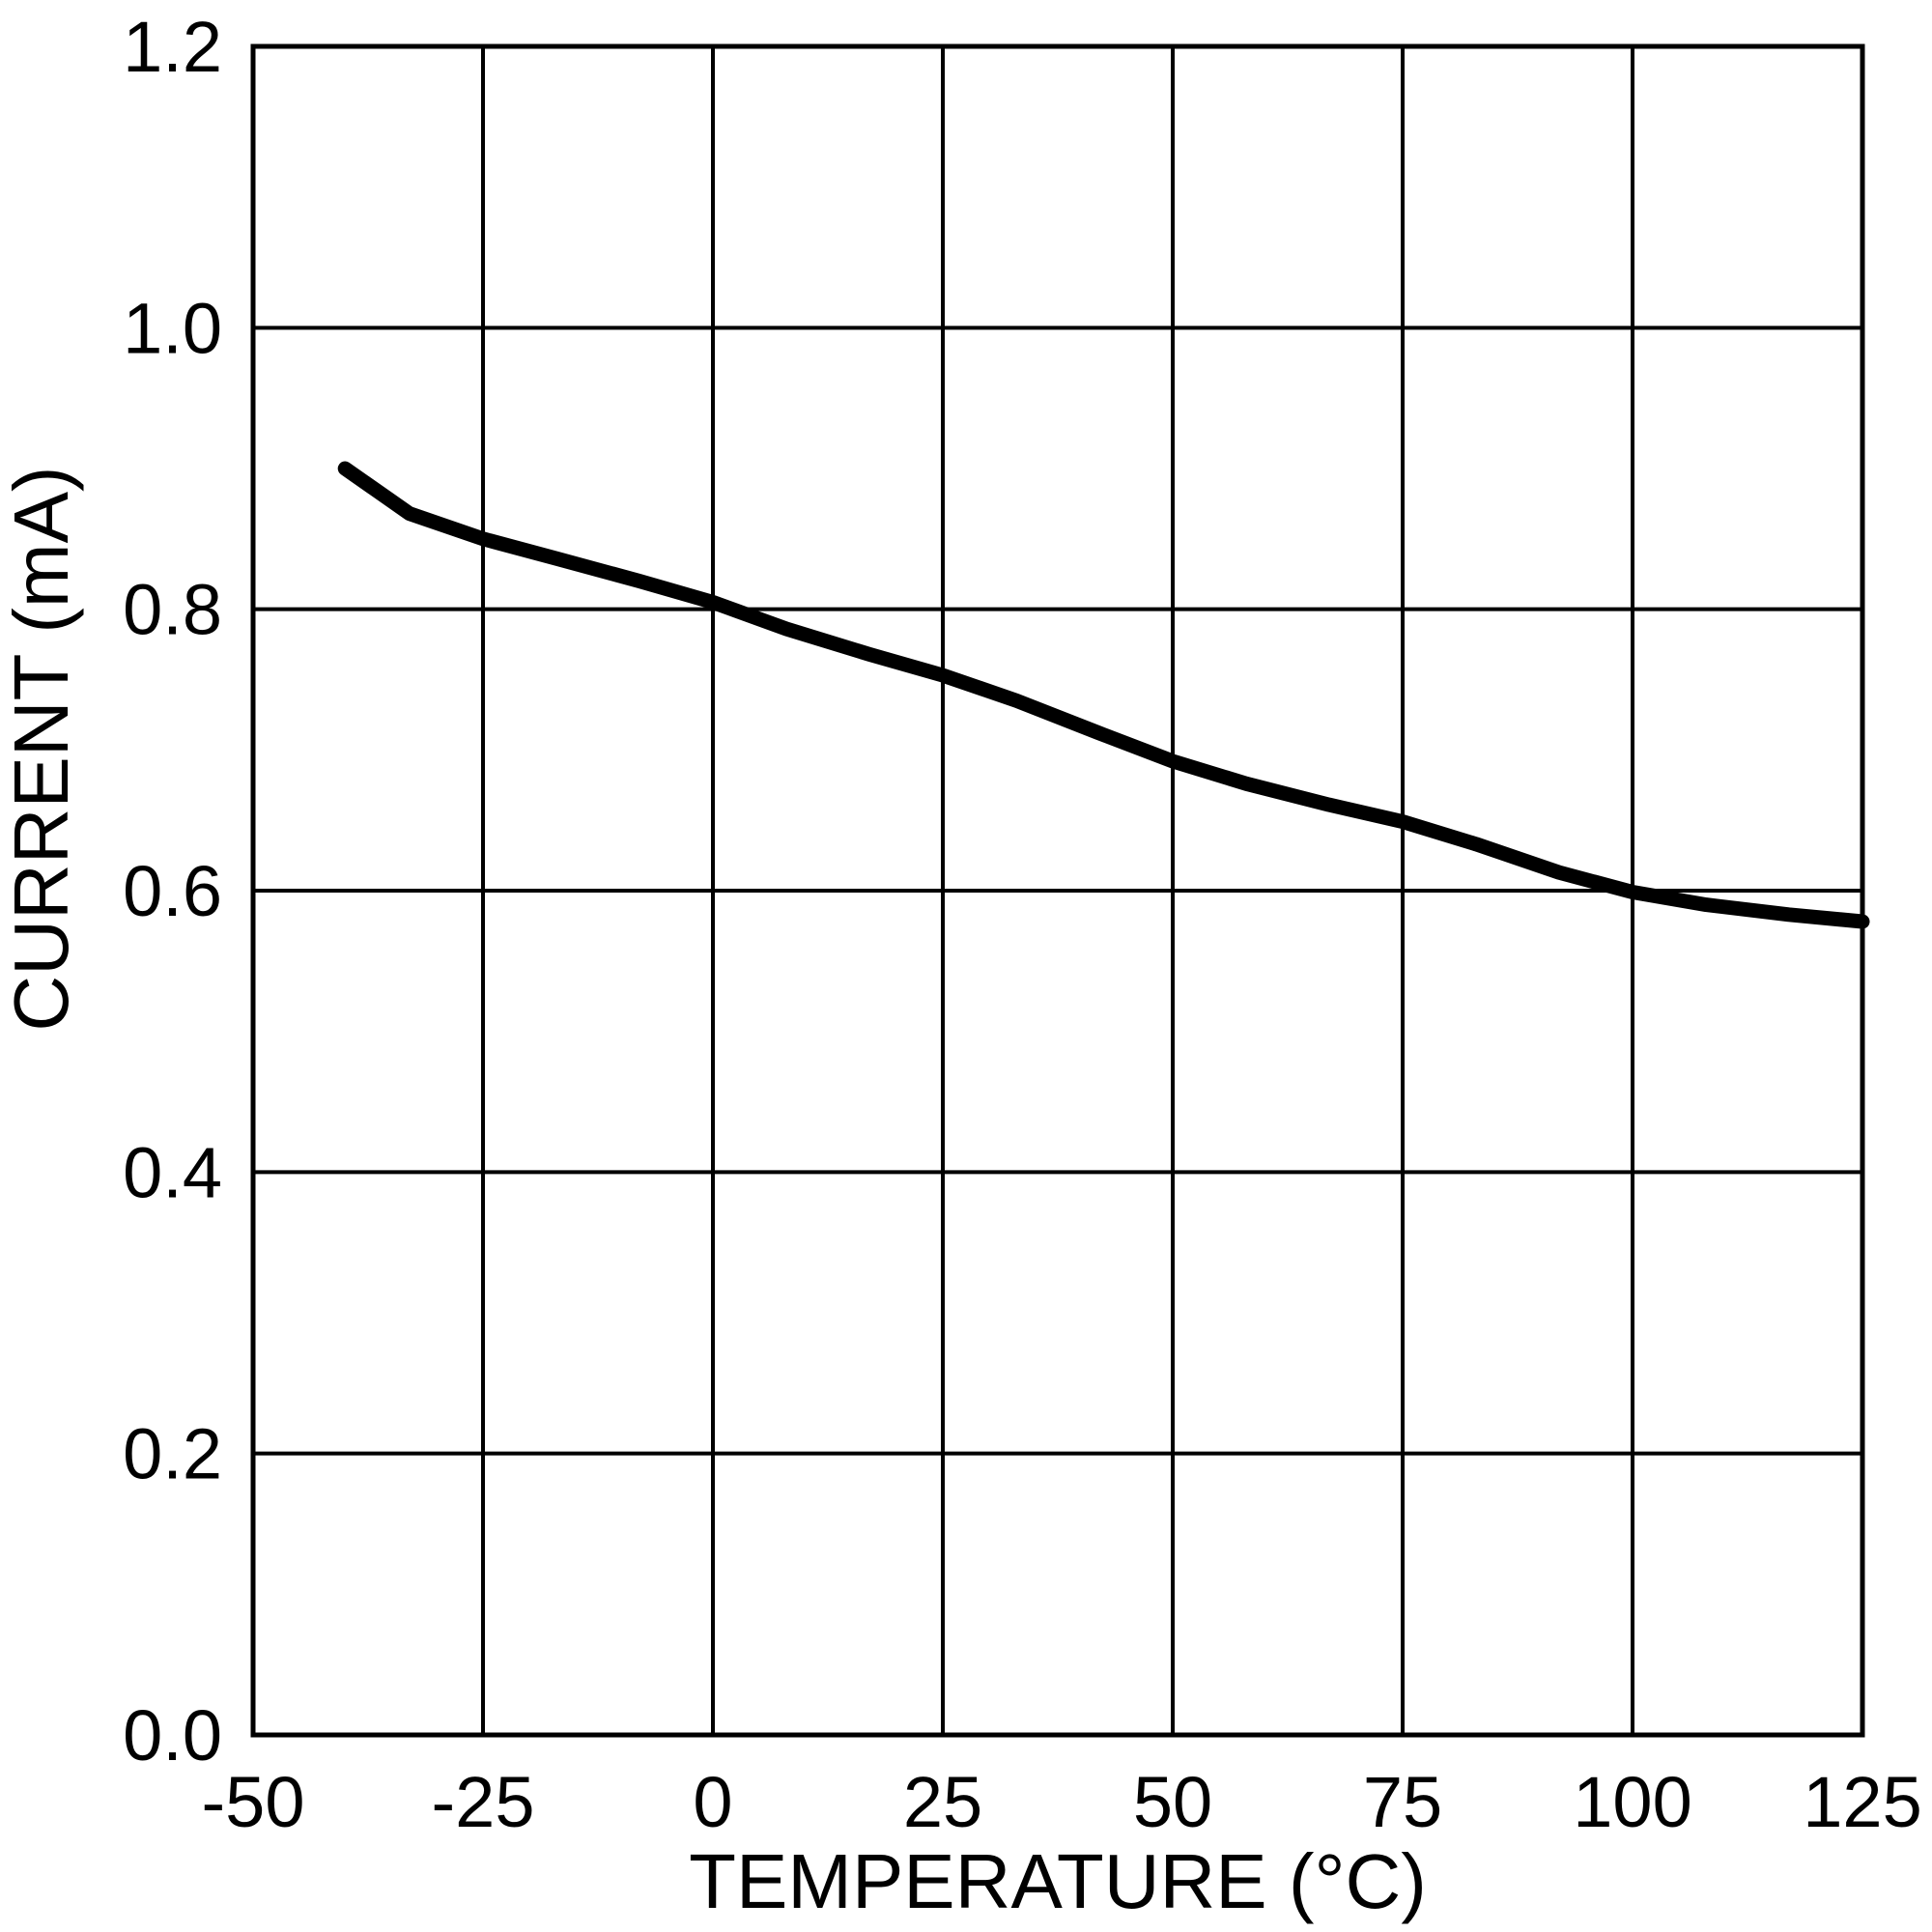  Describe the element at coordinates (42, 748) in the screenshot. I see `y-axis-label: CURRENT (mA)` at that location.